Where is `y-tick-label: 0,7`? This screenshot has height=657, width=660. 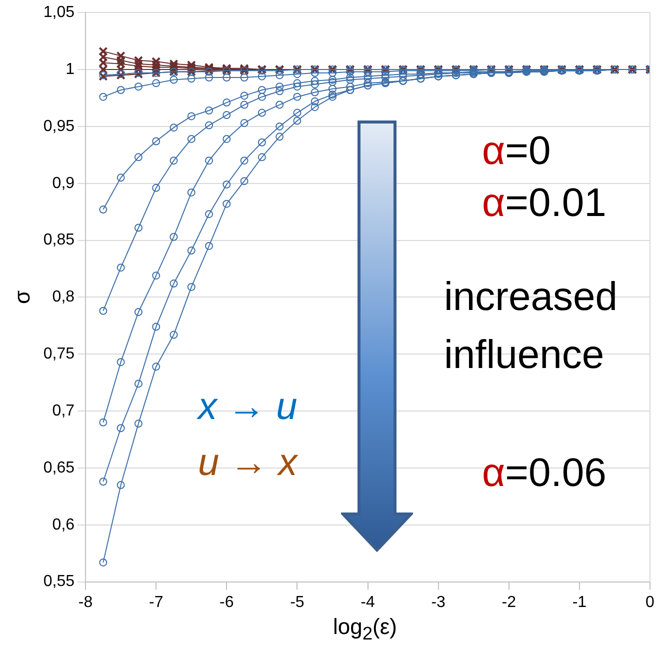 y-tick-label: 0,7 is located at coordinates (63, 411).